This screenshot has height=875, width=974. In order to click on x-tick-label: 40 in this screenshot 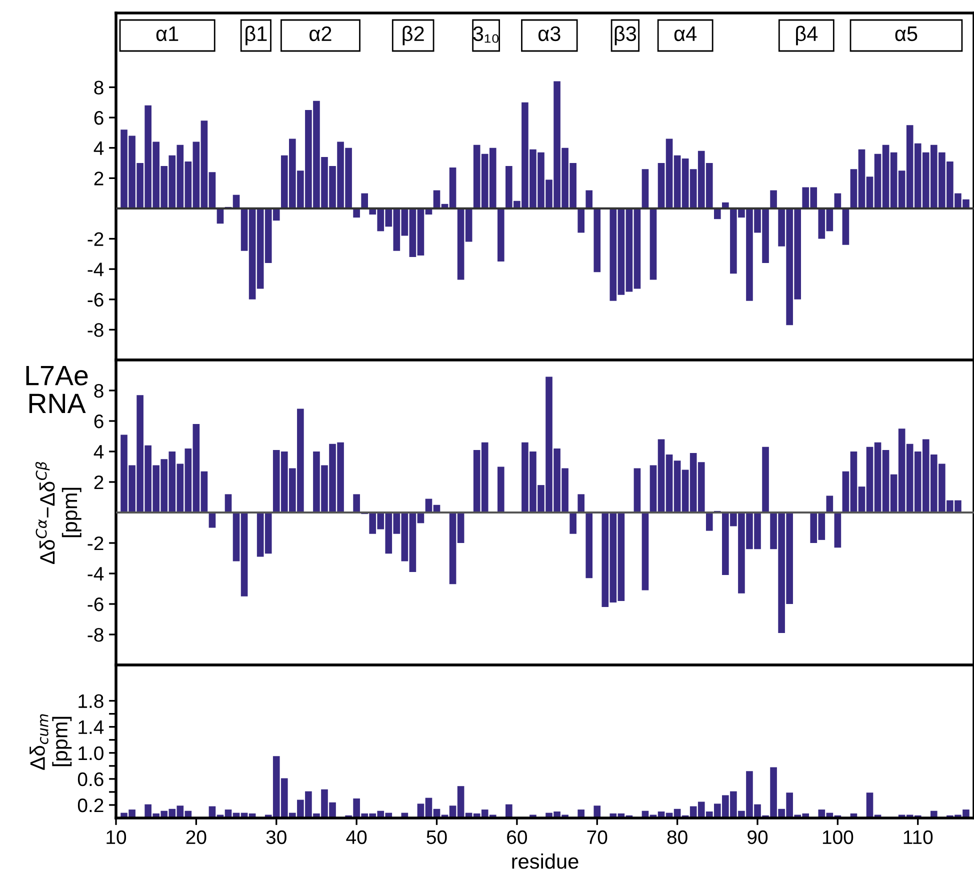, I will do `click(356, 837)`.